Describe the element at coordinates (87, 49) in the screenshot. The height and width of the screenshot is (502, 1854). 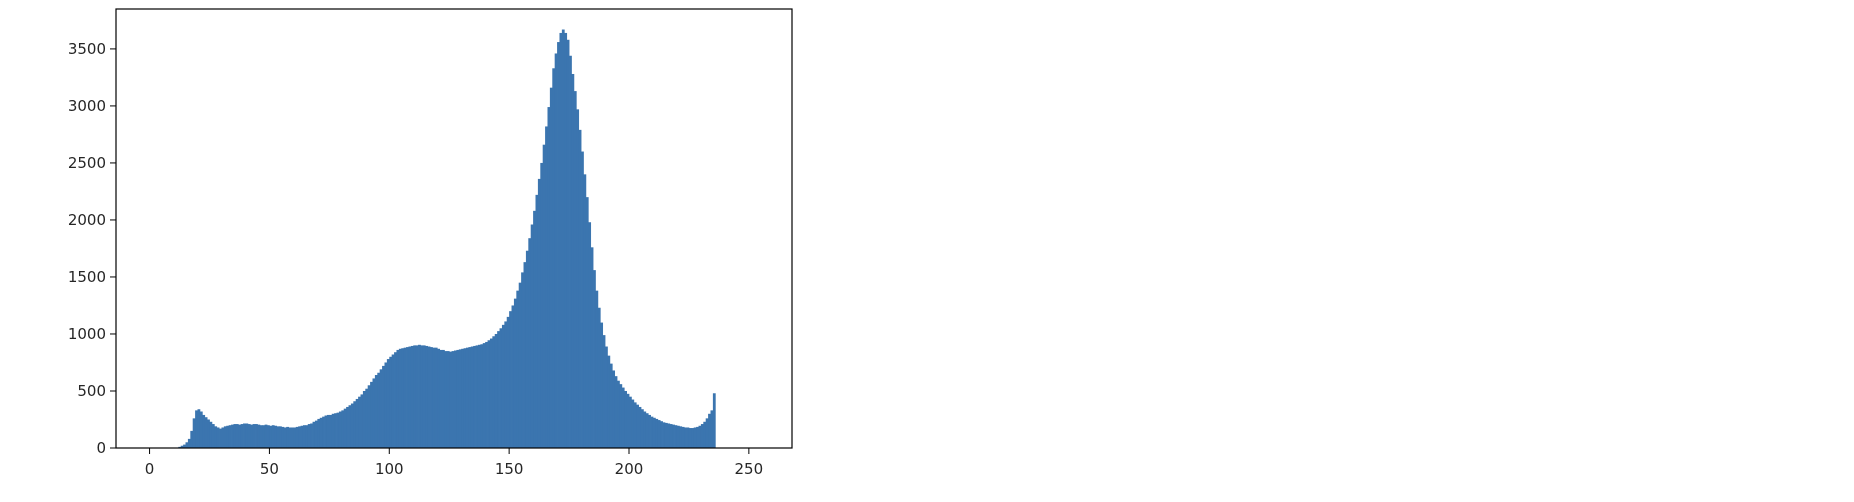
I see `y-tick-label: 3500` at that location.